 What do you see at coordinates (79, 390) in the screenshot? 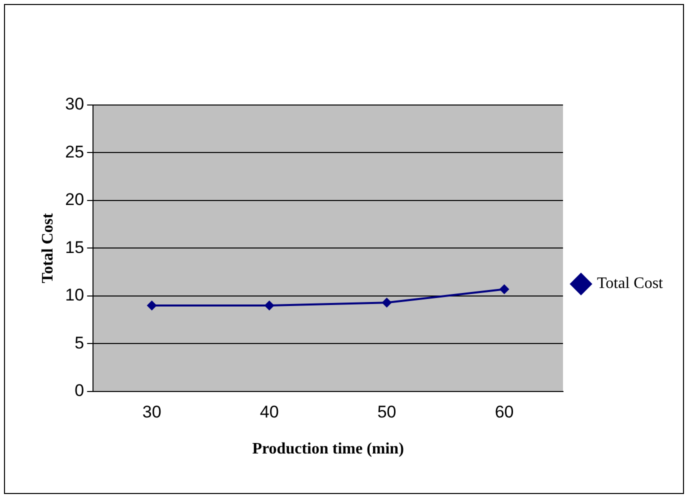
I see `y-tick-label: 0` at bounding box center [79, 390].